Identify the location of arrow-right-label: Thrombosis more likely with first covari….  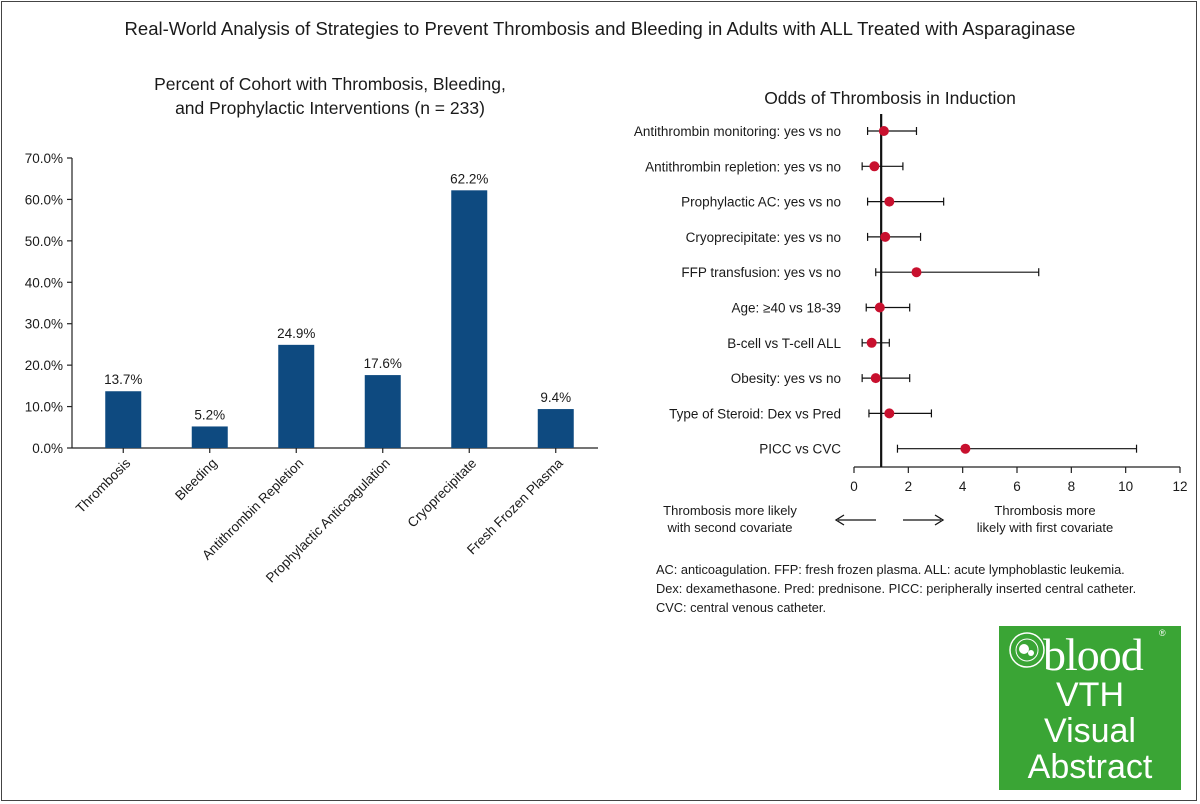
(1045, 519).